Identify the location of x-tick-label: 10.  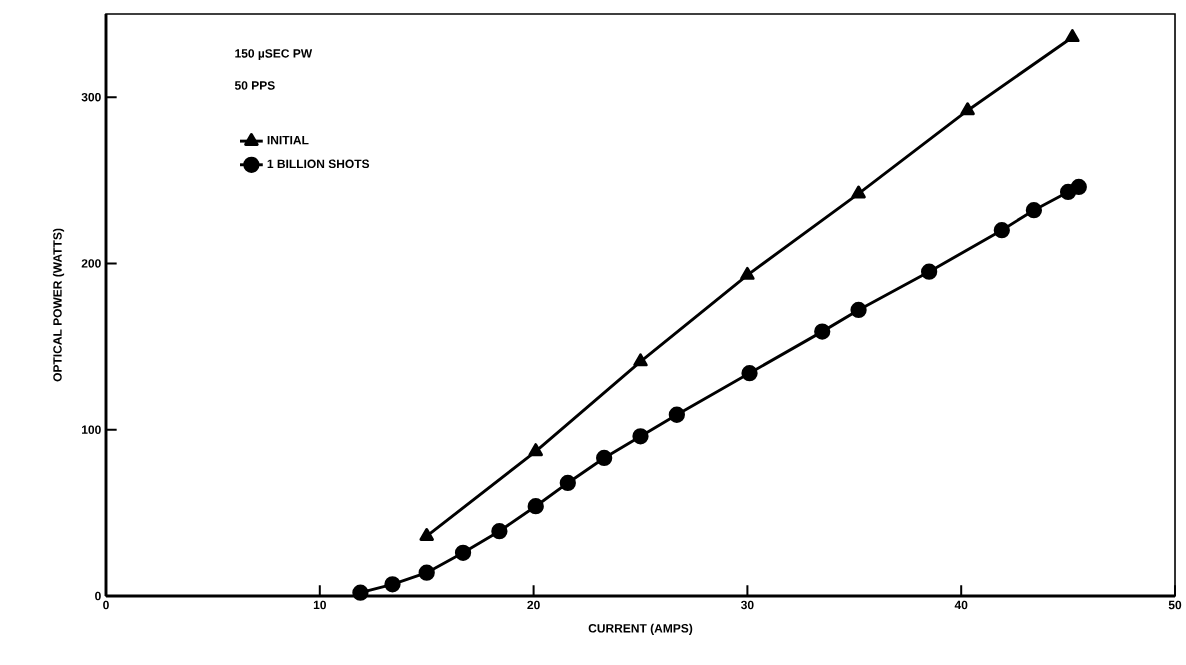
(319, 605).